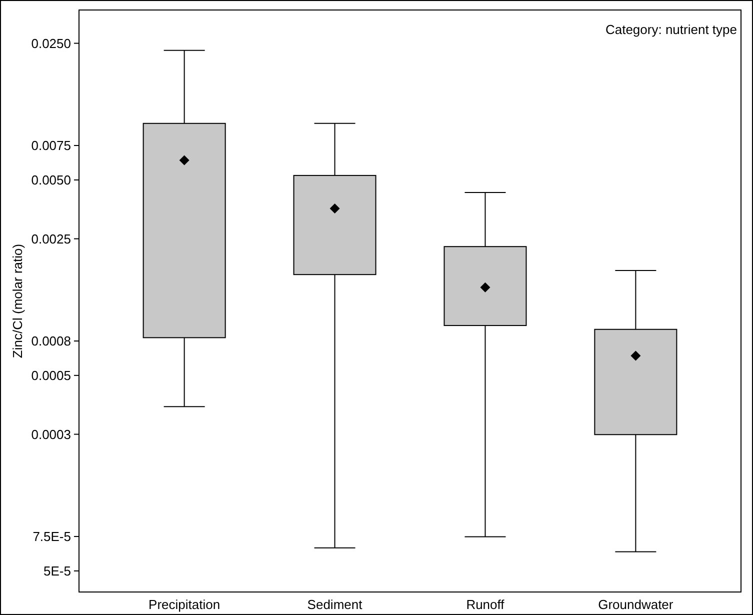  I want to click on x-tick-label: Groundwater, so click(636, 604).